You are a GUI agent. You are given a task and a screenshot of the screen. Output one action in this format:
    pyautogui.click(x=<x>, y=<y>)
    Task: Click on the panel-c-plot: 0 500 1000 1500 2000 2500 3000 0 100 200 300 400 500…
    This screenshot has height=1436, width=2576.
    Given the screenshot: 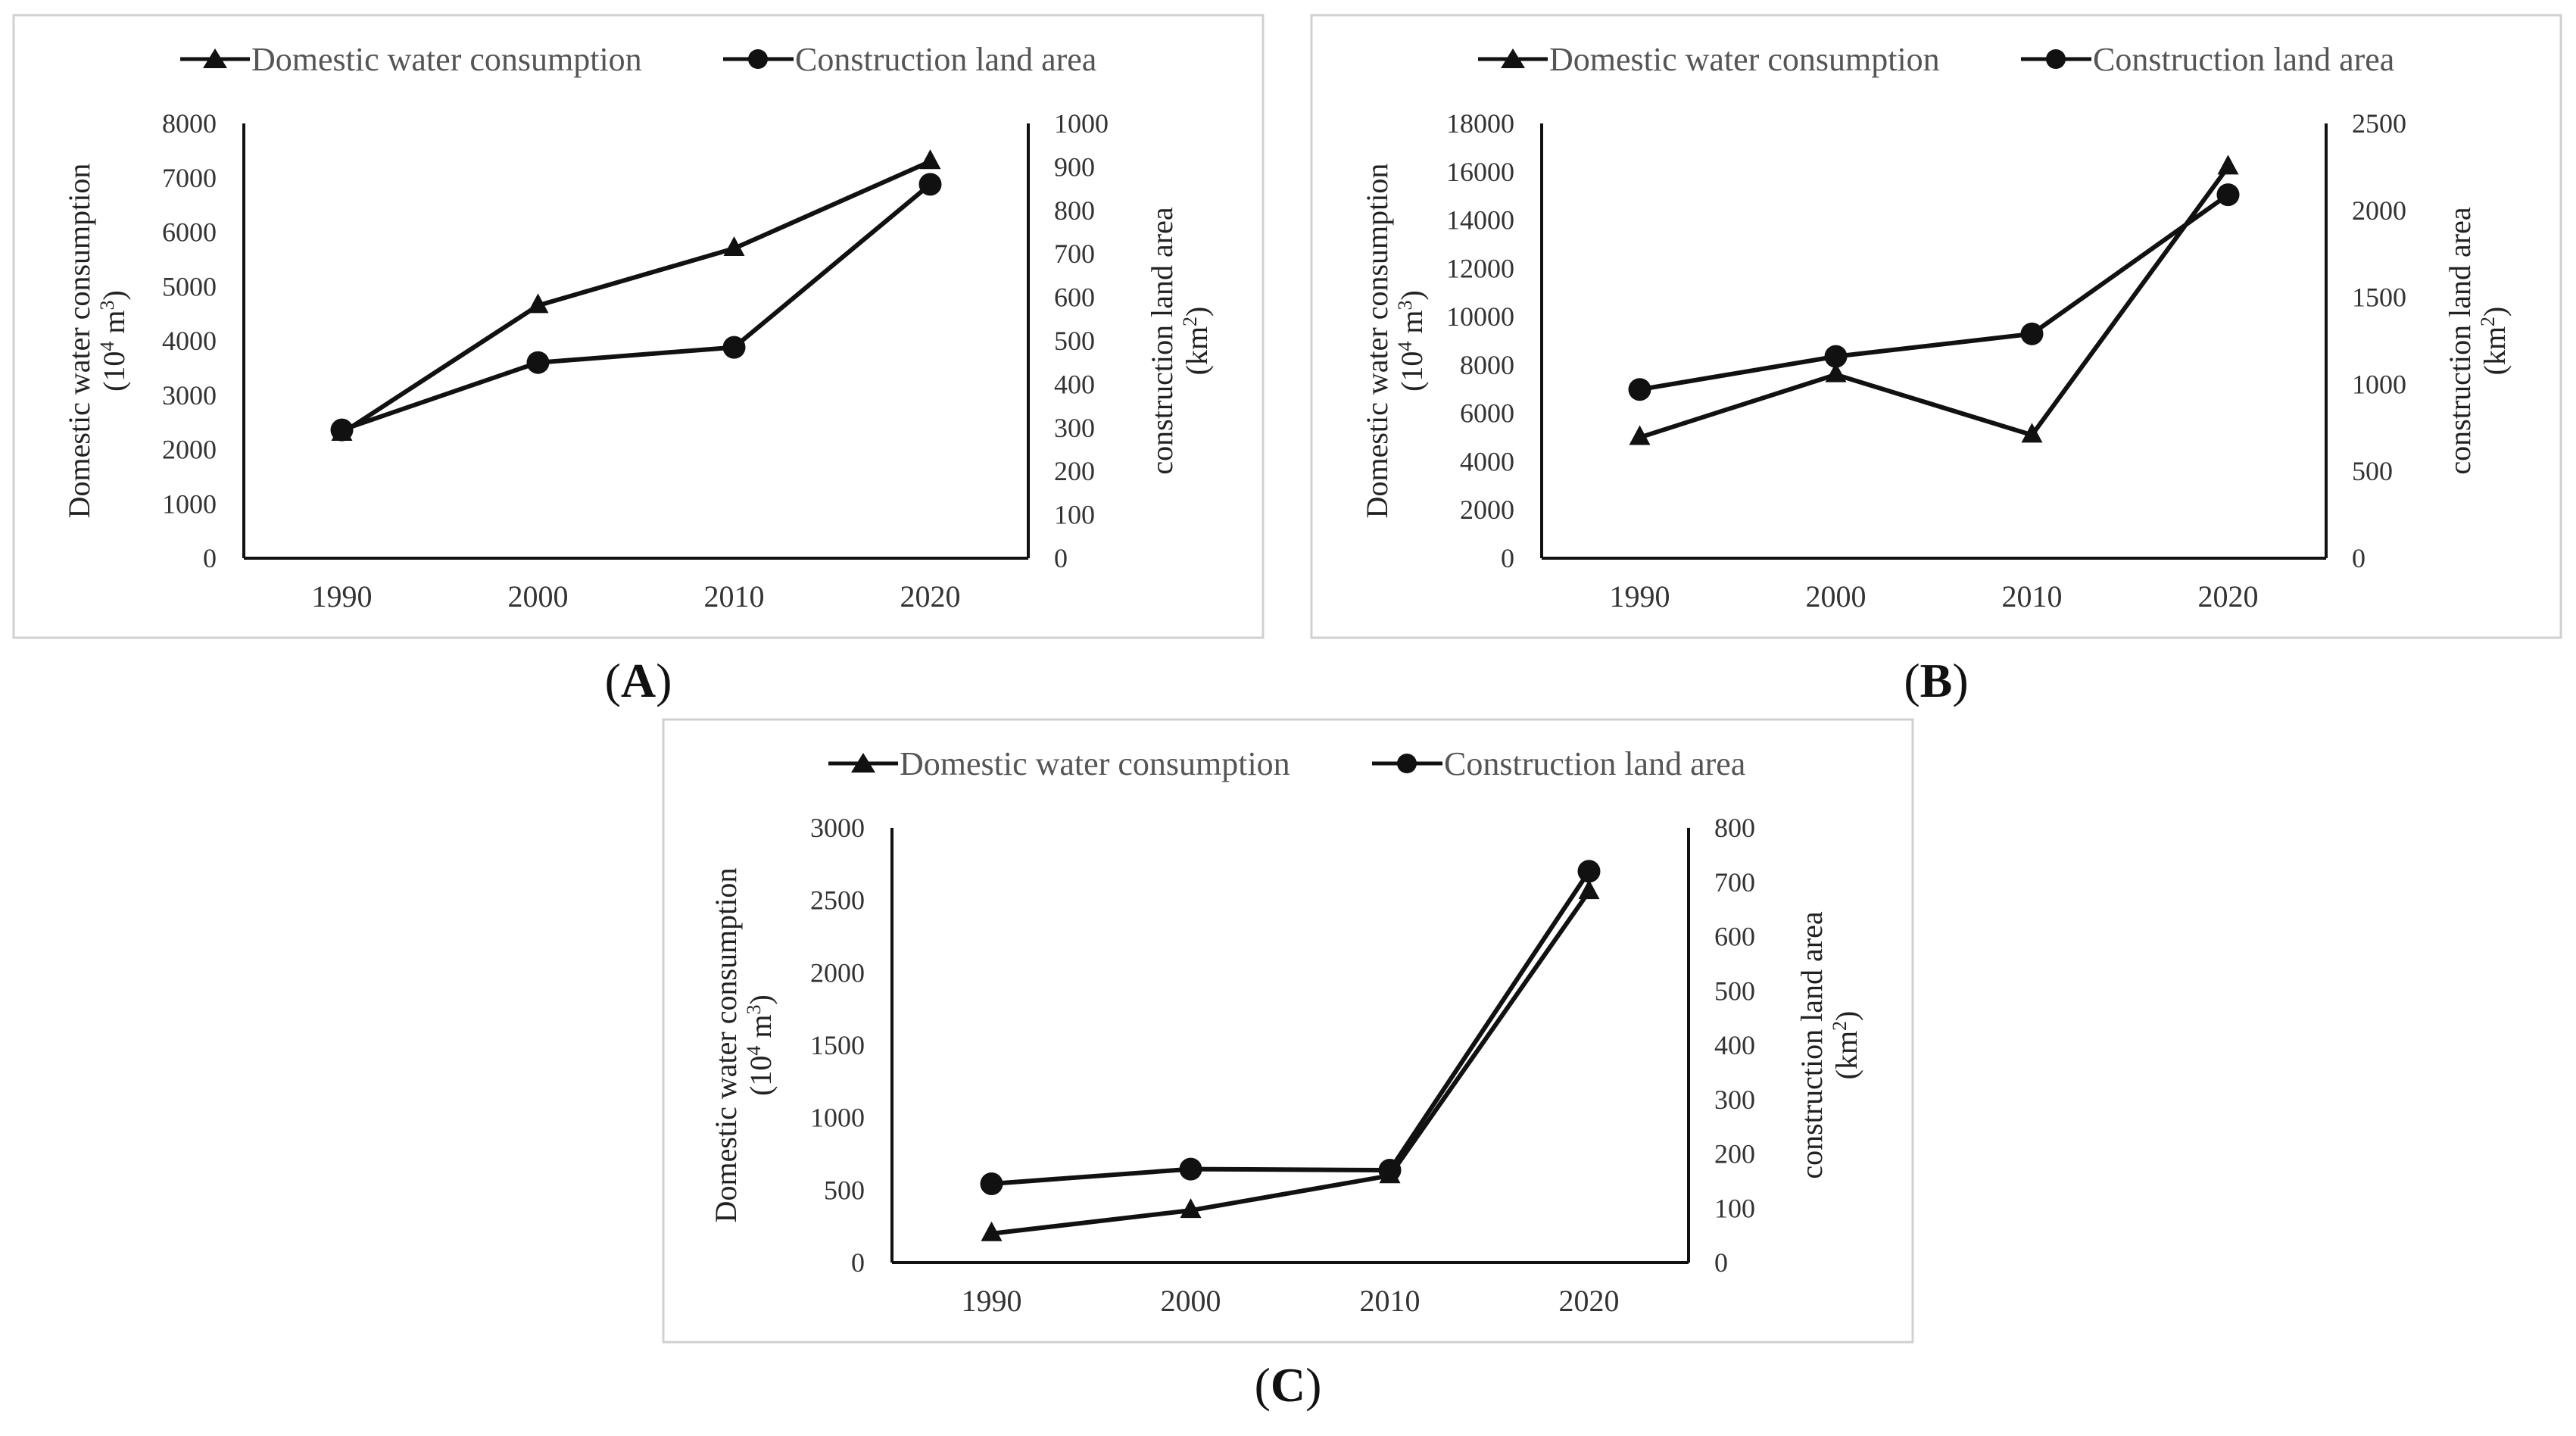 What is the action you would take?
    pyautogui.click(x=1282, y=1065)
    